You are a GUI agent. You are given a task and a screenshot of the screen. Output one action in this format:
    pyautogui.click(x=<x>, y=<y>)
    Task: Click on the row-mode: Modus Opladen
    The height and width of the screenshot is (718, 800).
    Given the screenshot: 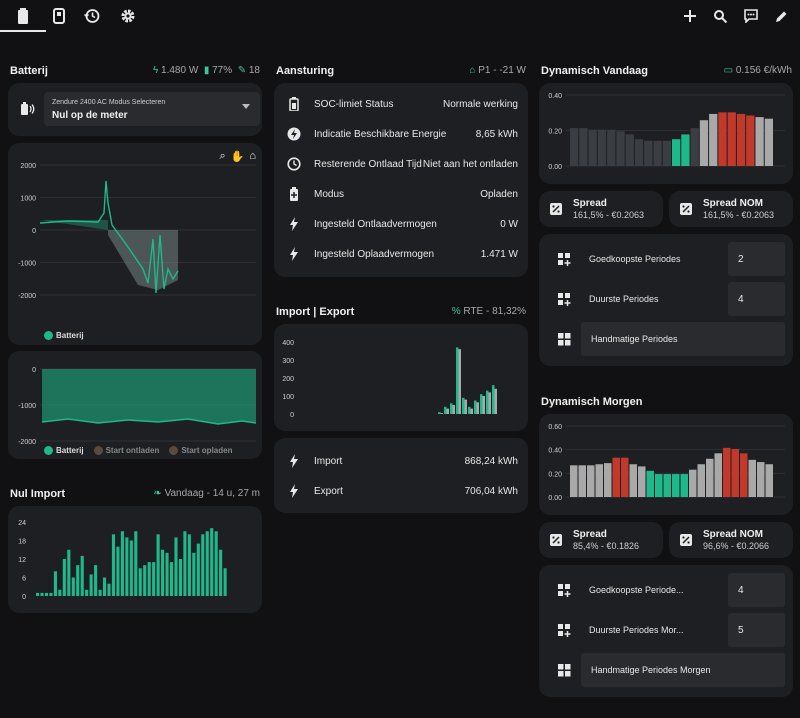 What is the action you would take?
    pyautogui.click(x=401, y=194)
    